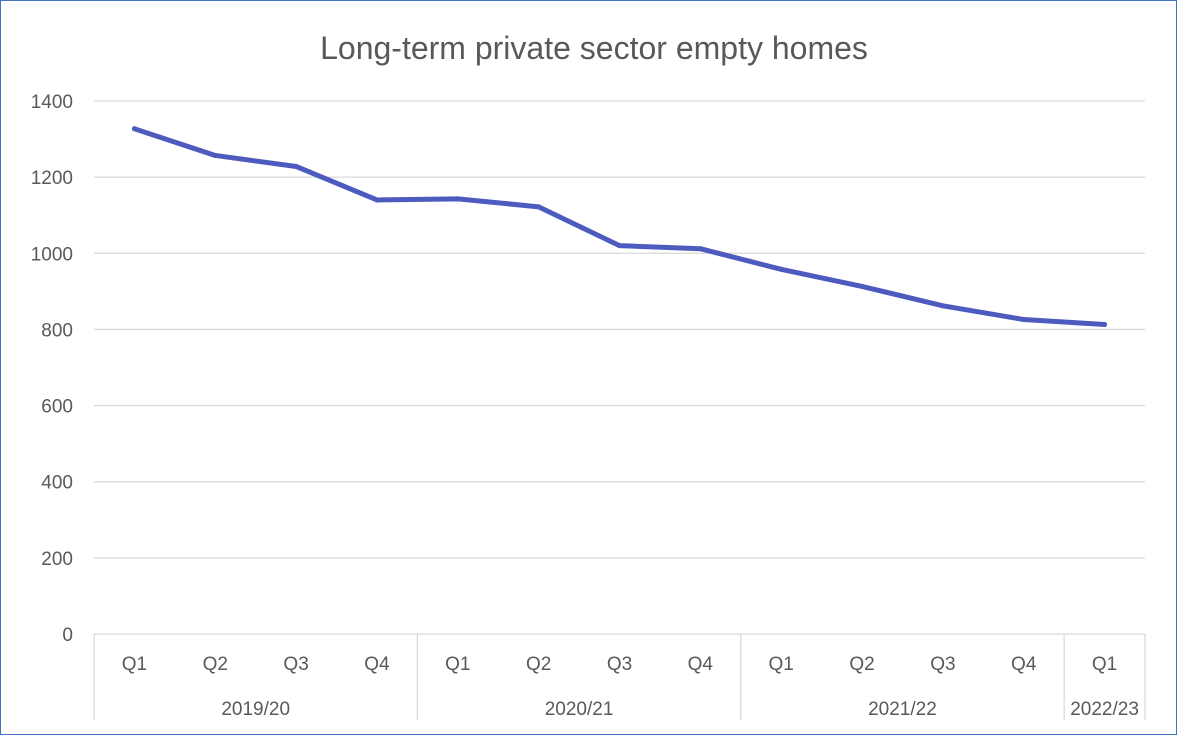 The height and width of the screenshot is (736, 1177). Describe the element at coordinates (52, 102) in the screenshot. I see `y-tick-label: 1400` at that location.